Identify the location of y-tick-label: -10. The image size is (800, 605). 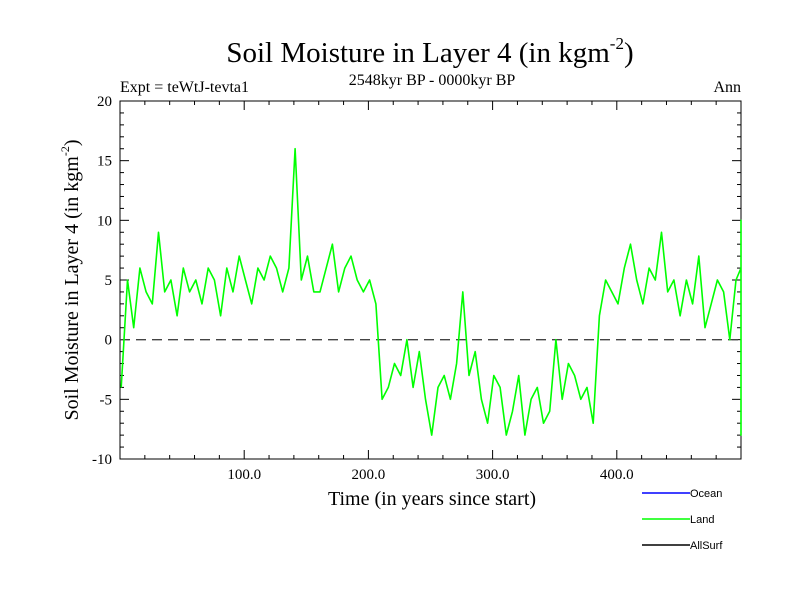
(102, 460).